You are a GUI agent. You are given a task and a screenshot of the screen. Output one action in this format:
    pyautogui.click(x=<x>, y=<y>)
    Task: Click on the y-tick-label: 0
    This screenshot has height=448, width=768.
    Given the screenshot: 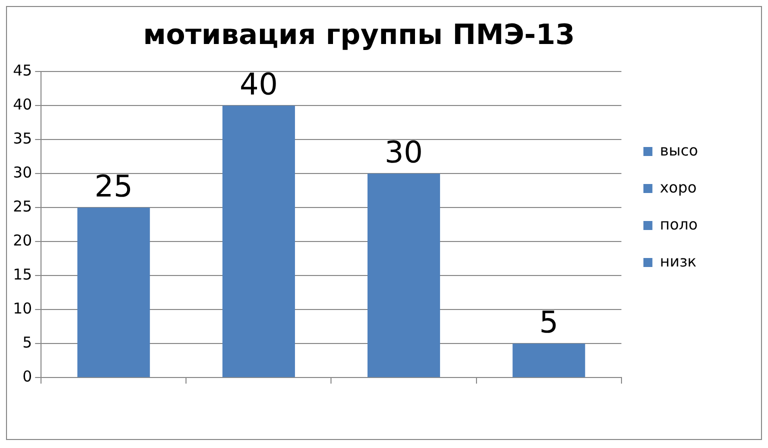 What is the action you would take?
    pyautogui.click(x=27, y=376)
    